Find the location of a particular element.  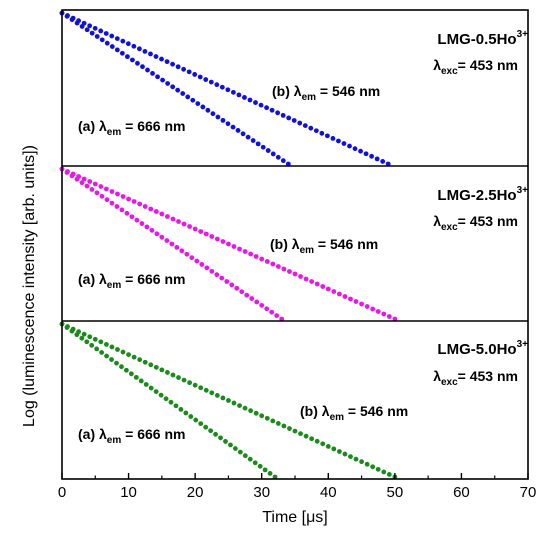

excitation-label: λexc= 453 nm is located at coordinates (475, 67).